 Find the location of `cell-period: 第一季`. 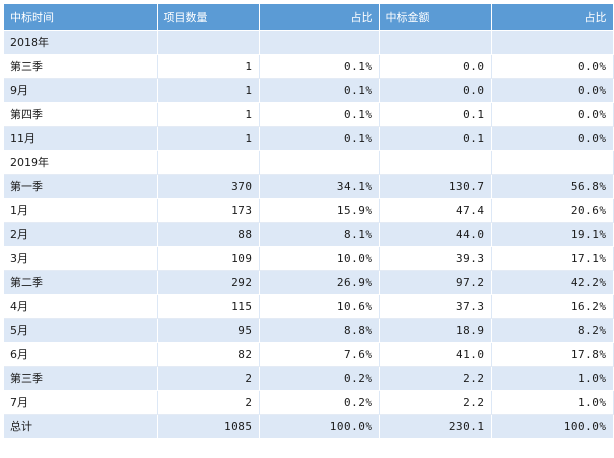

cell-period: 第一季 is located at coordinates (81, 186).